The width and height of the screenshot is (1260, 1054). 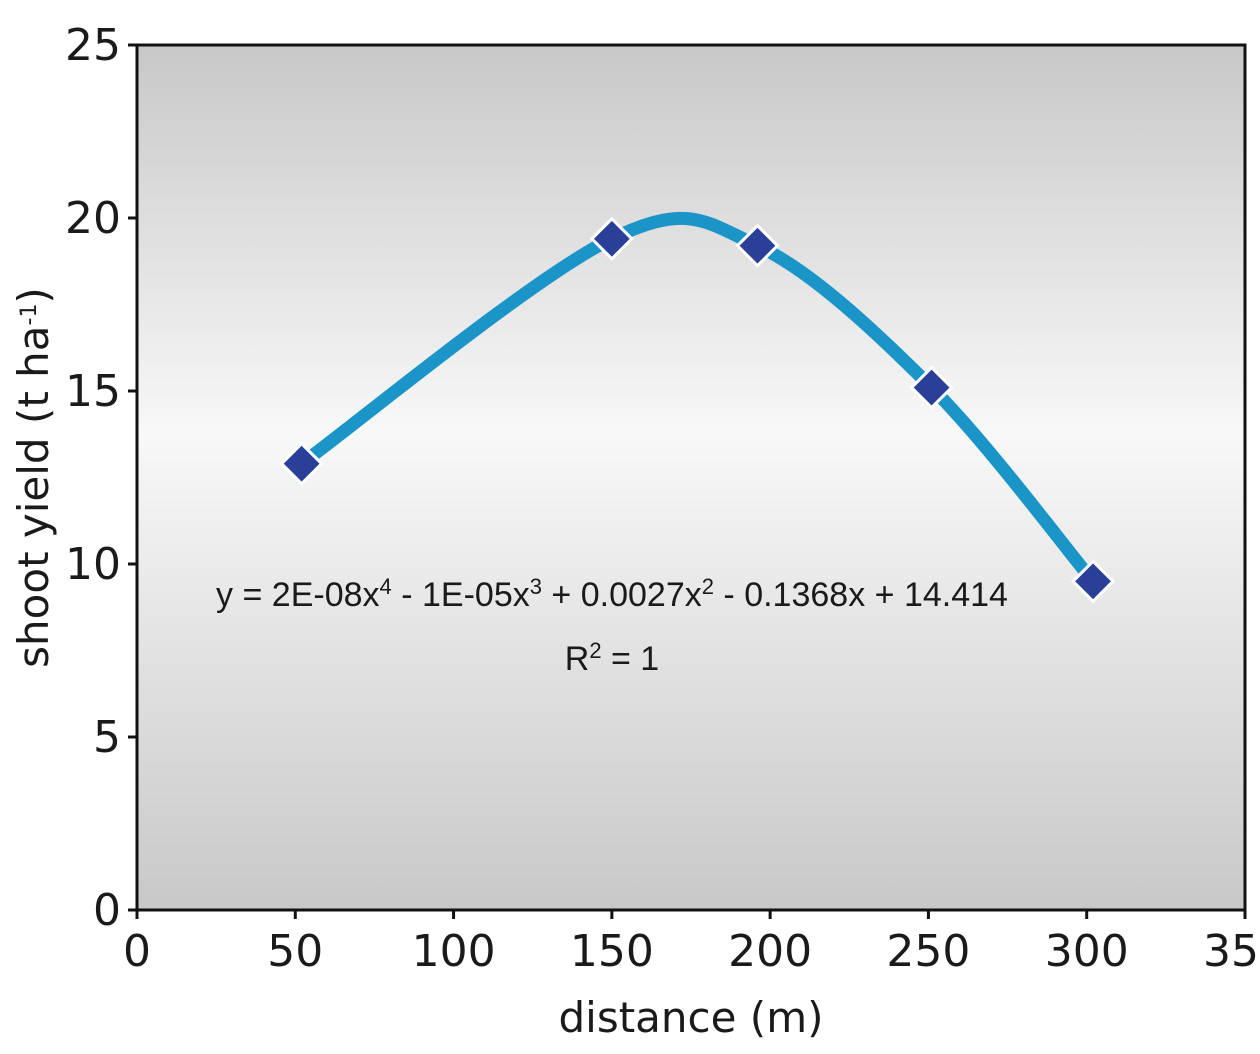 I want to click on r-squared-label: R2 = 1, so click(x=612, y=658).